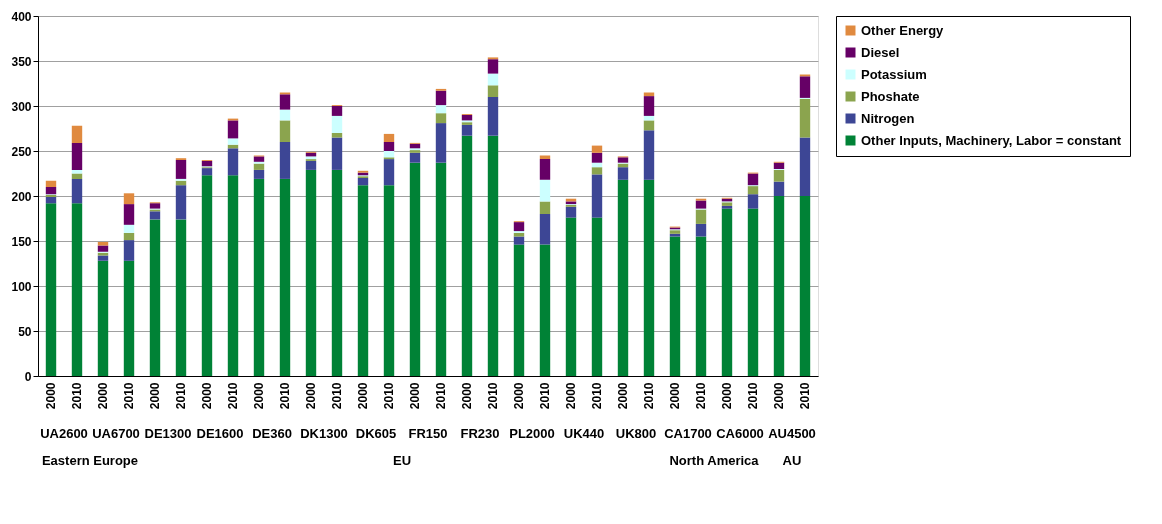 The image size is (1162, 524). Describe the element at coordinates (880, 52) in the screenshot. I see `legend-label: Diesel` at that location.